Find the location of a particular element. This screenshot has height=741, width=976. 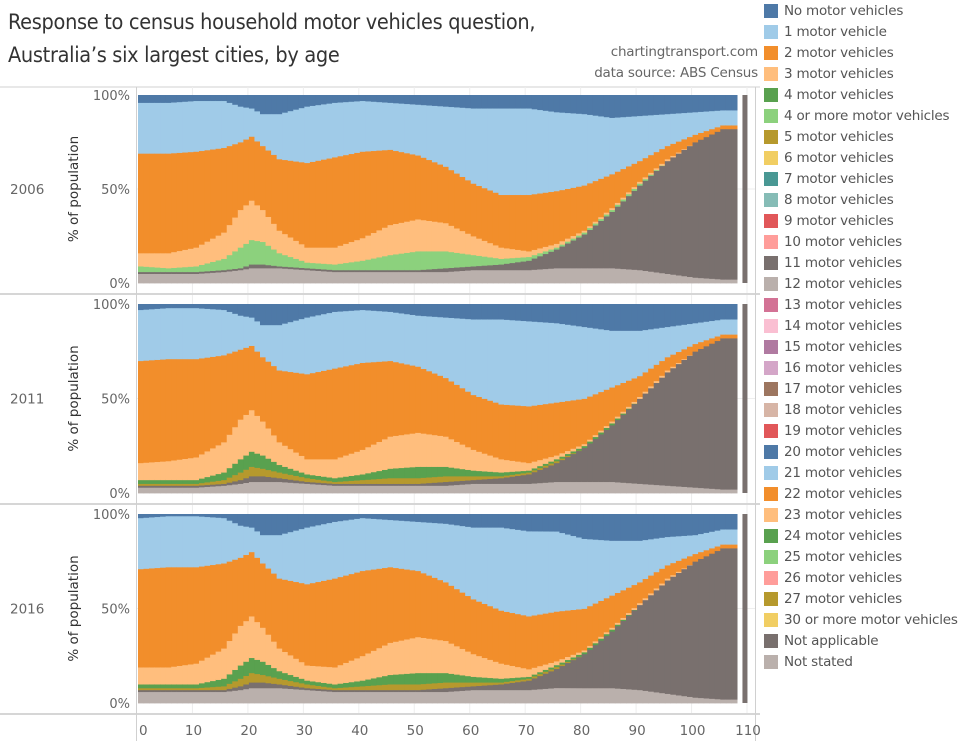

legend-item: 24 motor vehicles is located at coordinates (833, 535).